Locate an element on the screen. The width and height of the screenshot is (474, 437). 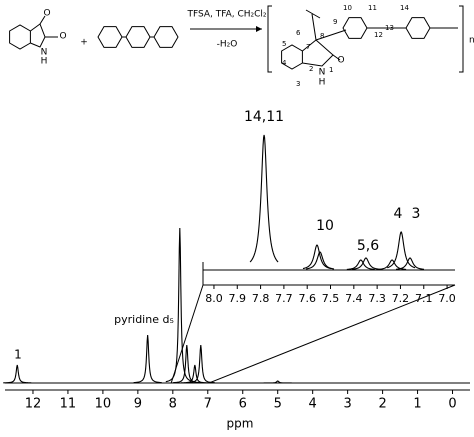
x-tick-label: 1 is located at coordinates (417, 404).